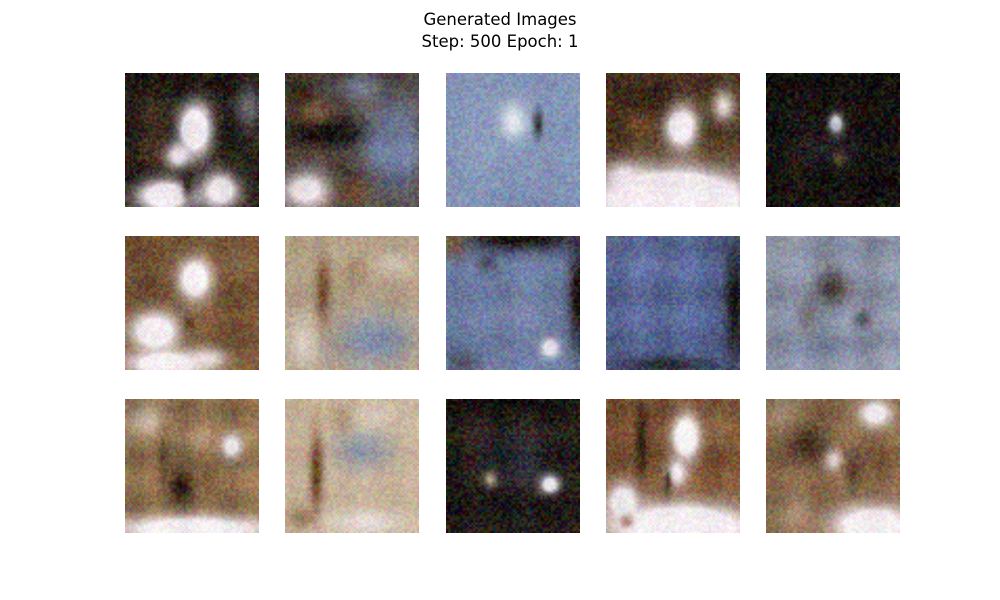  I want to click on step-label: Step:, so click(443, 41).